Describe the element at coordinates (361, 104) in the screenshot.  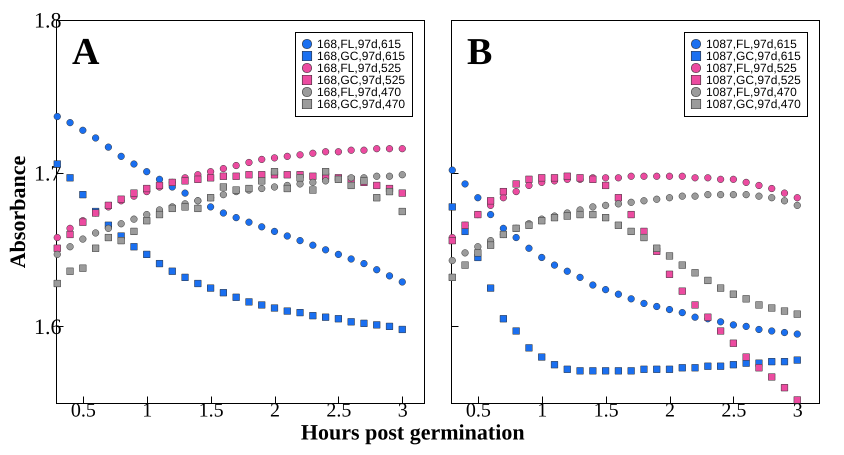
I see `legend-label: 168,GC,97d,470` at that location.